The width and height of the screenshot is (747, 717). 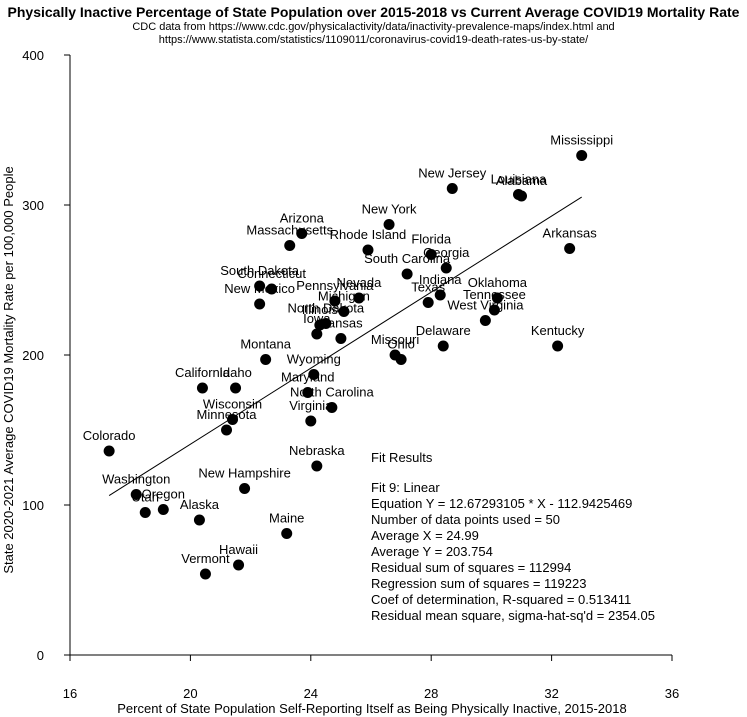 I want to click on x-tick-label: 16, so click(x=70, y=693).